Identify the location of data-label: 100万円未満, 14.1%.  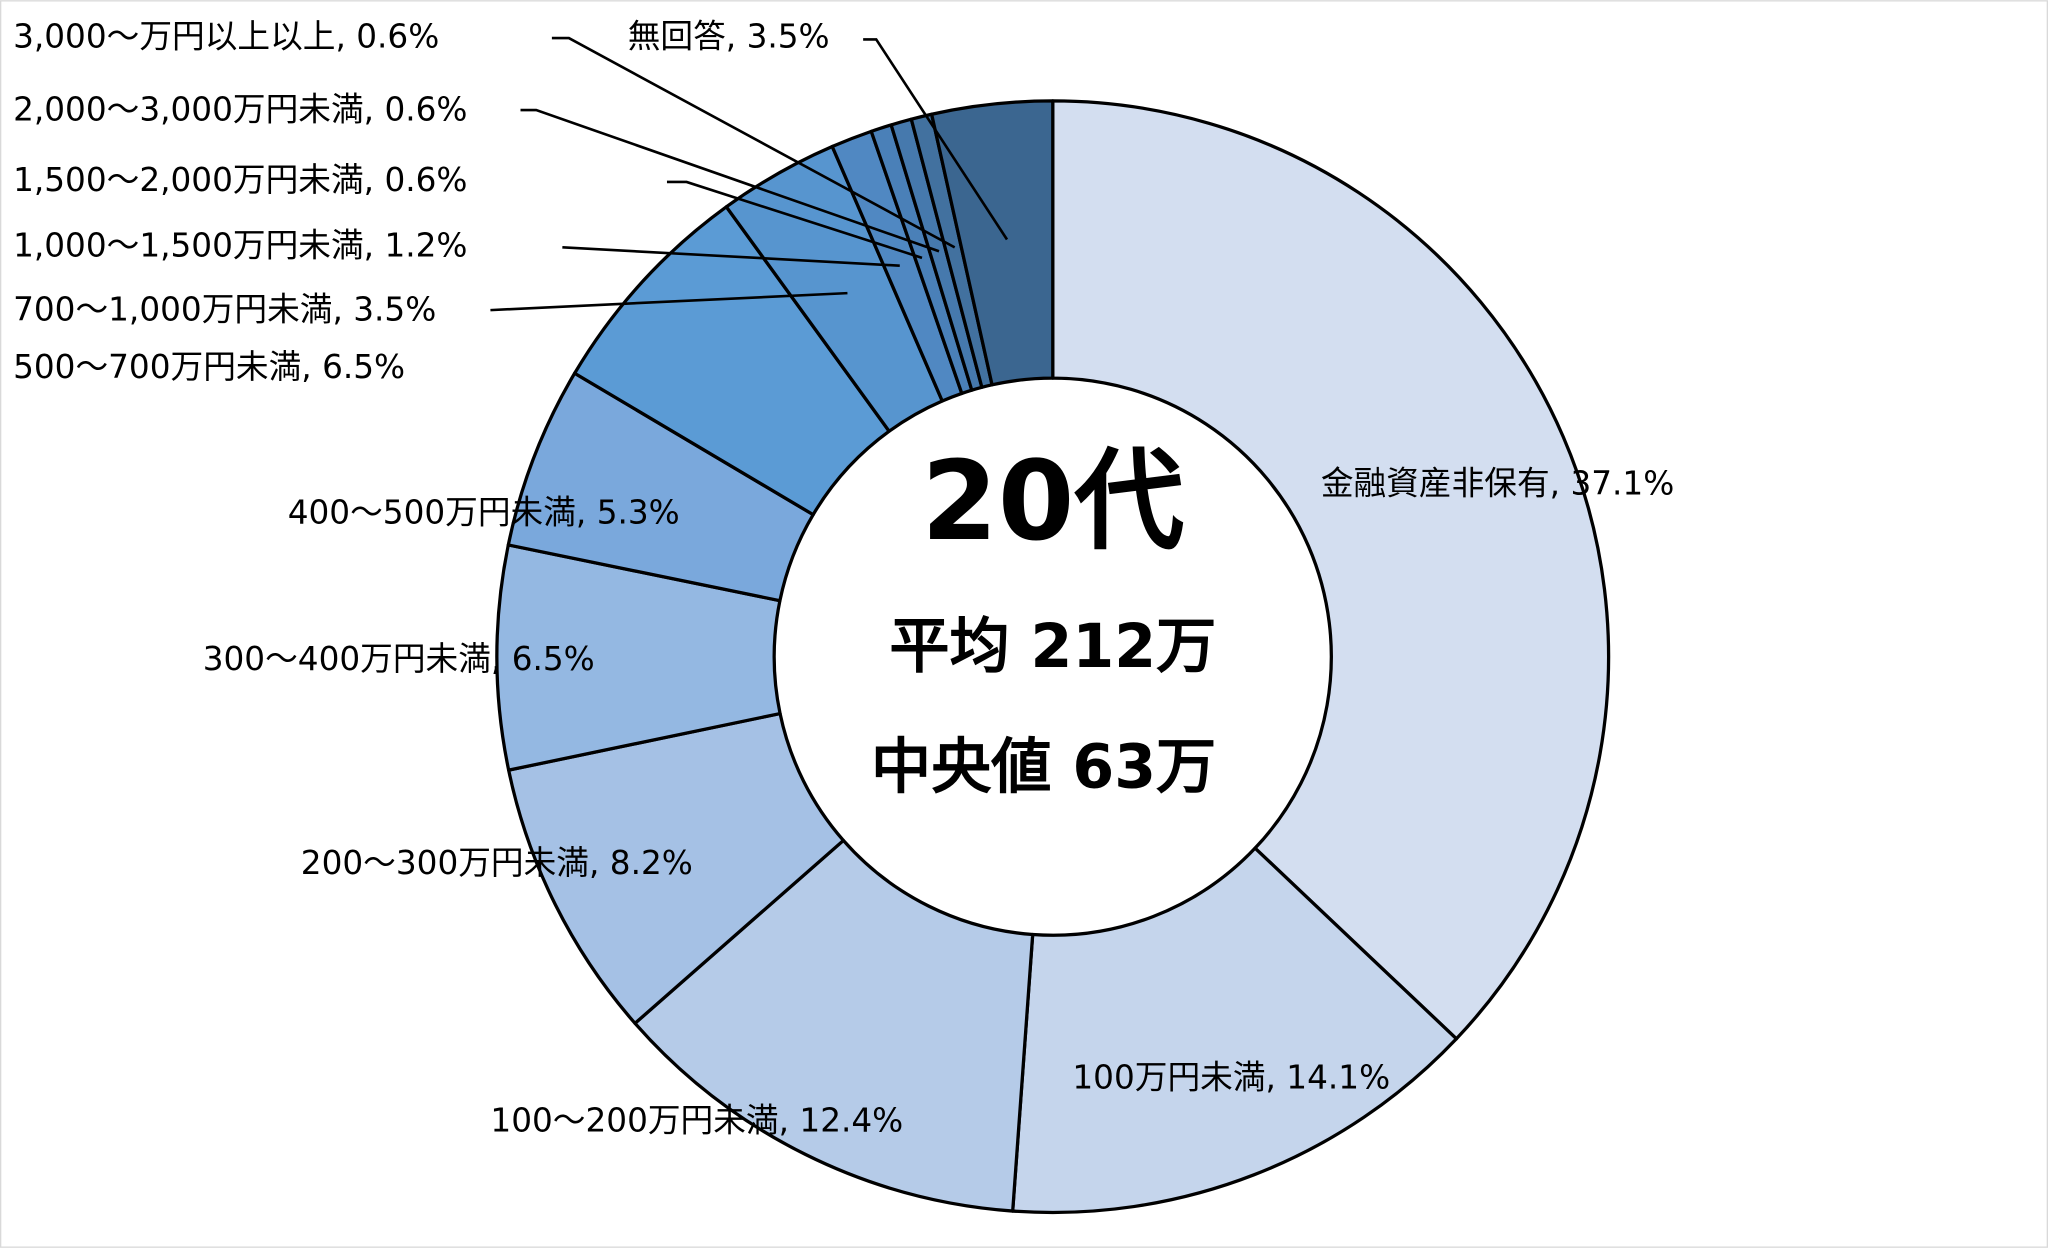
(1231, 1077).